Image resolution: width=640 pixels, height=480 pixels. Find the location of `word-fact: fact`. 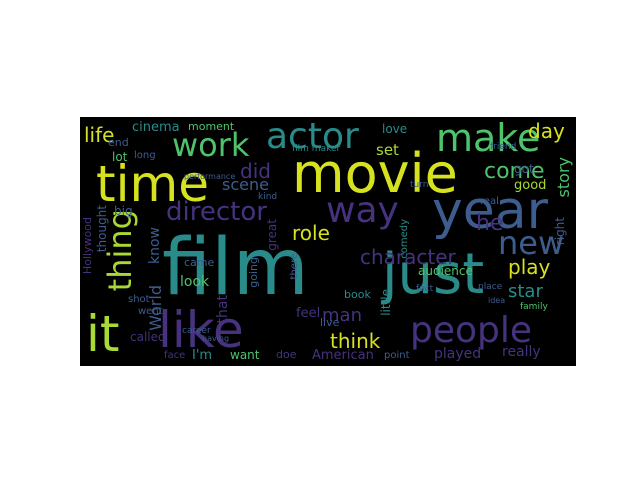

word-fact: fact is located at coordinates (425, 289).